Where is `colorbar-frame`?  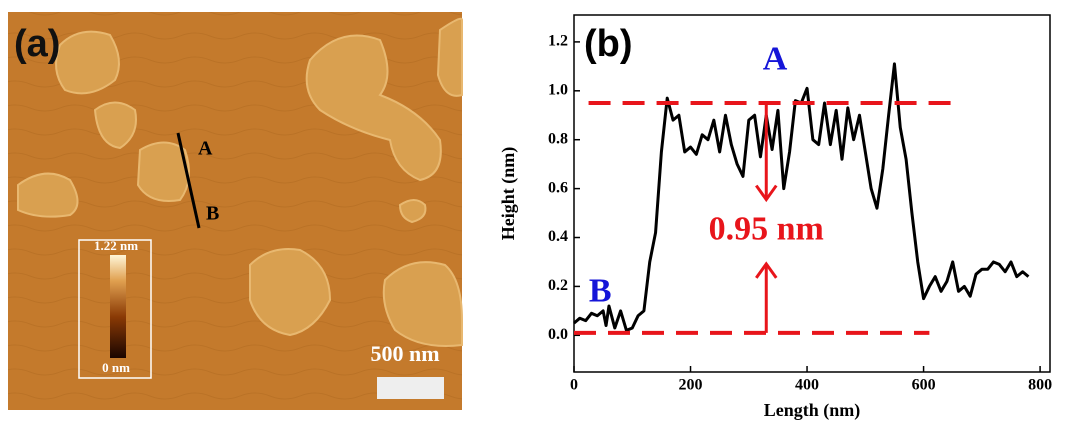 colorbar-frame is located at coordinates (115, 309).